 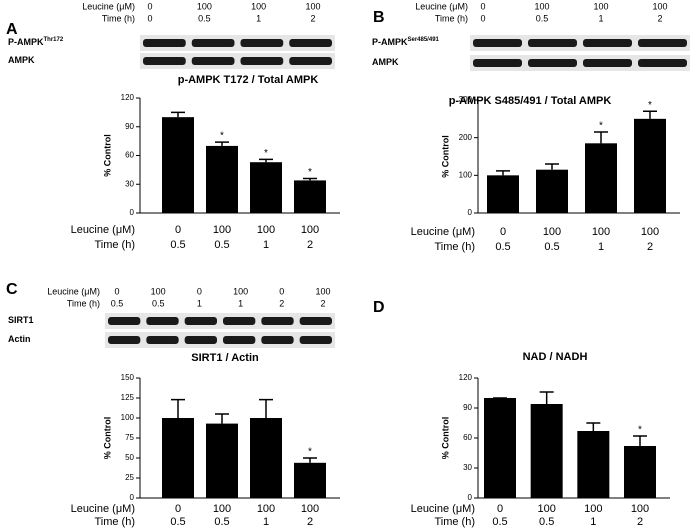 What do you see at coordinates (225, 358) in the screenshot?
I see `chart-title: SIRT1 / Actin` at bounding box center [225, 358].